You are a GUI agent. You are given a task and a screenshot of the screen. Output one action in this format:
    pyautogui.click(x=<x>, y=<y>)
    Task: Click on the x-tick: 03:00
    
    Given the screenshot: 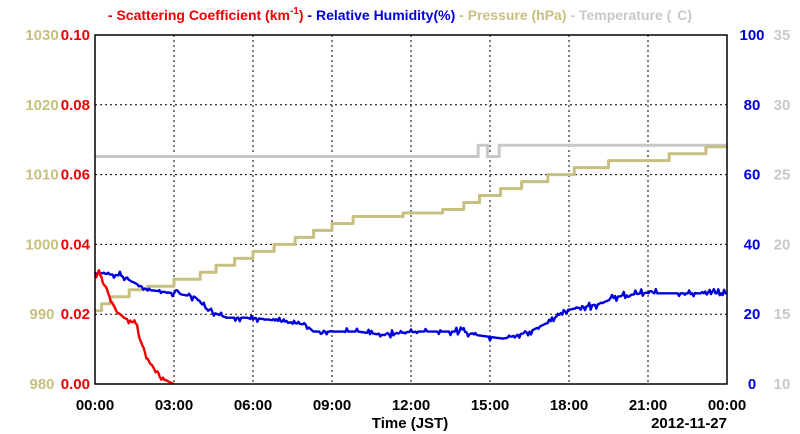 What is the action you would take?
    pyautogui.click(x=174, y=405)
    